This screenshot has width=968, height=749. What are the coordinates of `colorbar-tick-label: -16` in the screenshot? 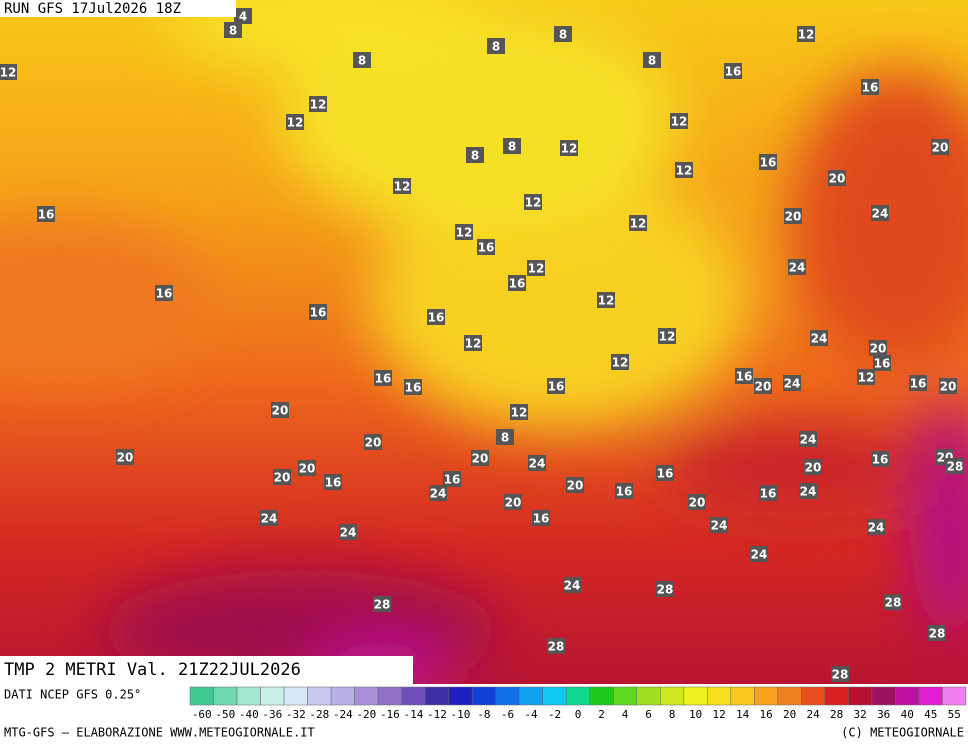 It's located at (390, 714).